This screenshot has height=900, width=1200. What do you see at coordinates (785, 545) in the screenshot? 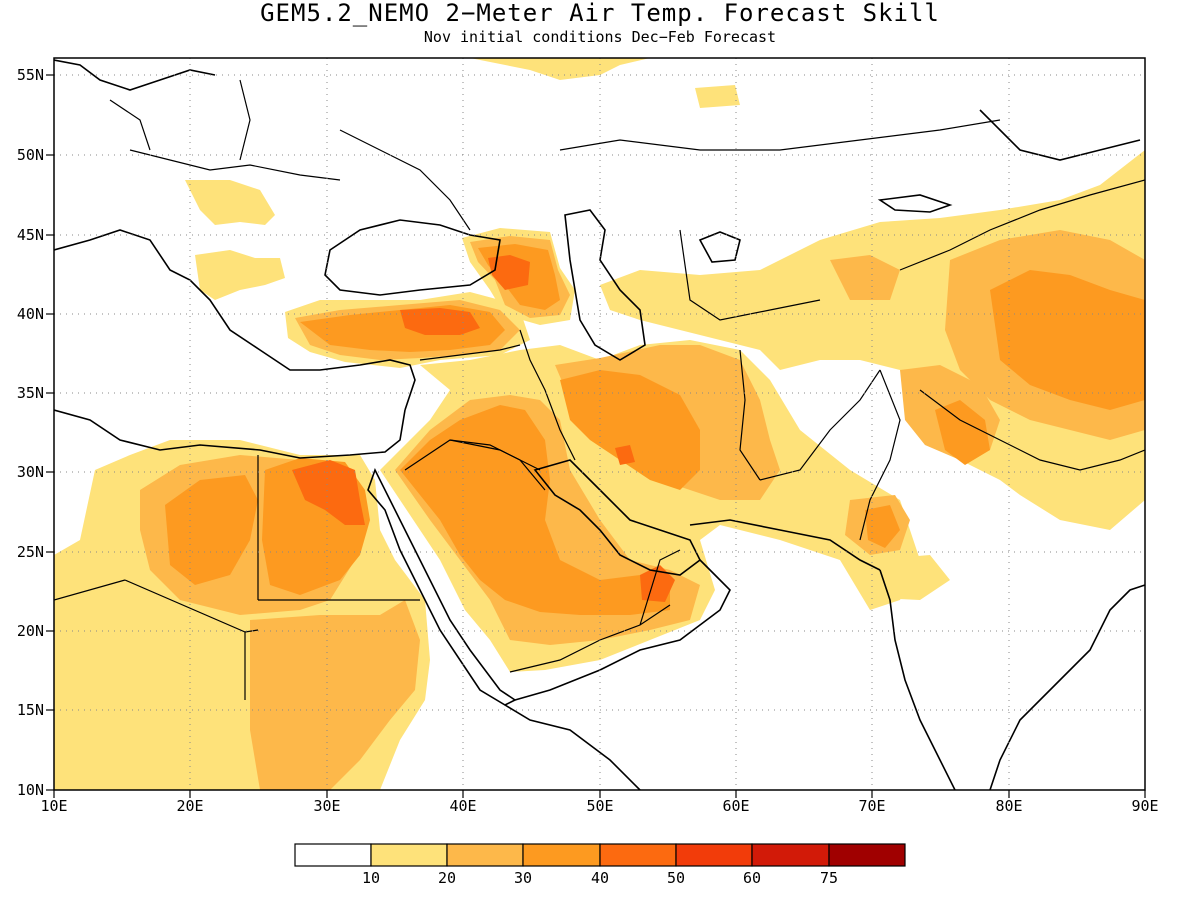
I see `coast-pakistan` at bounding box center [785, 545].